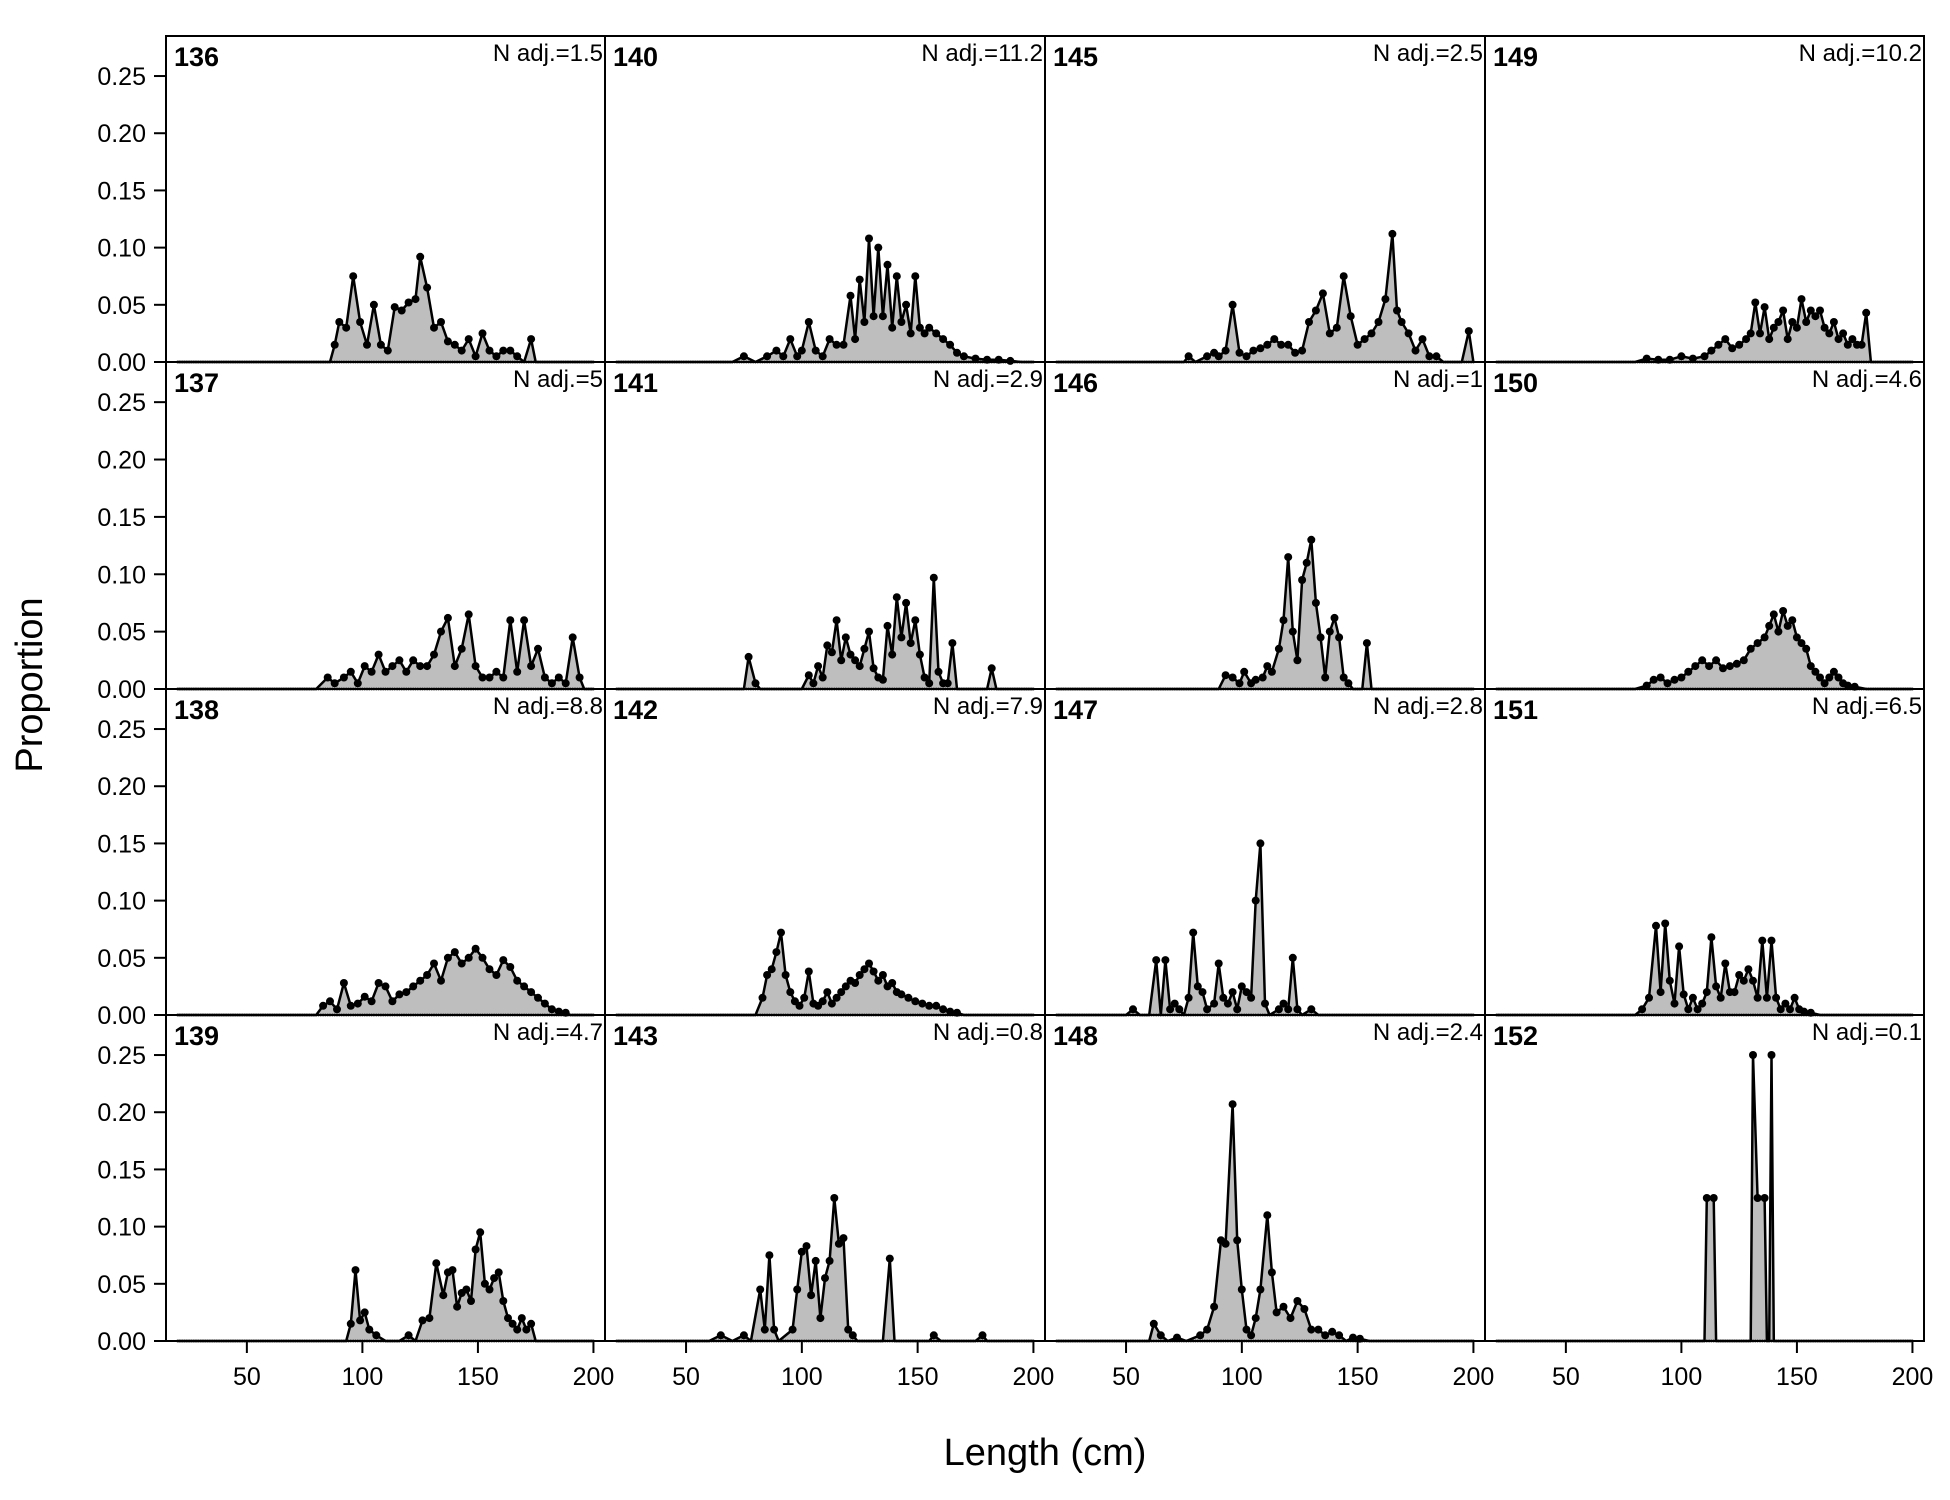  Describe the element at coordinates (131, 220) in the screenshot. I see `y-axis-row-1: 0.00 0.05 0.10 0.15 0.20 0.25` at that location.